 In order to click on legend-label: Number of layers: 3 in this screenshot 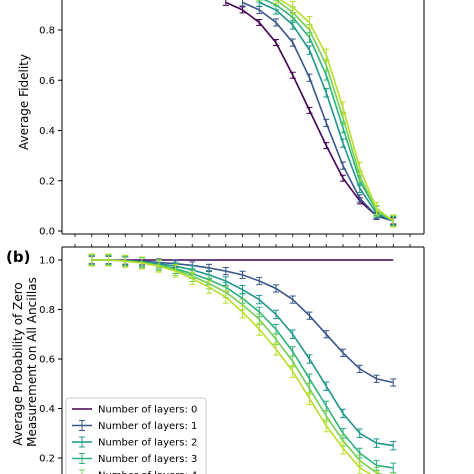, I will do `click(147, 459)`.